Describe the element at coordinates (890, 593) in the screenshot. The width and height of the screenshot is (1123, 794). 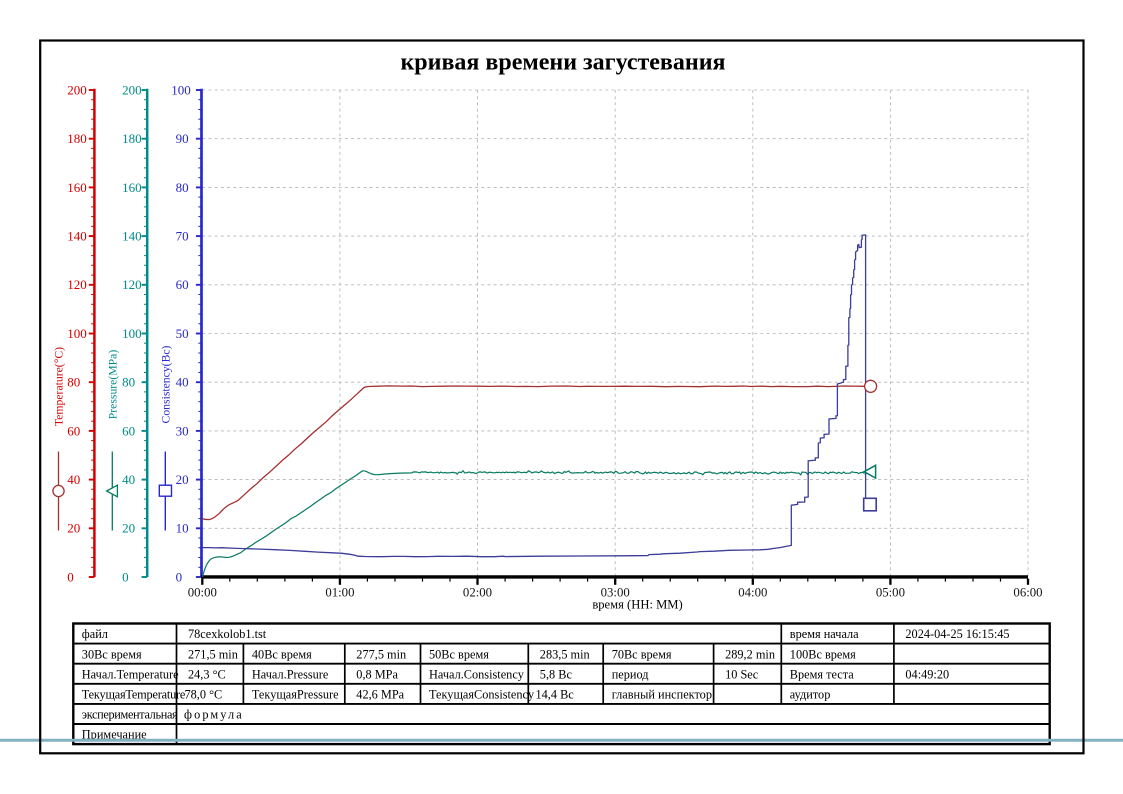
I see `svg-text: 05:00` at that location.